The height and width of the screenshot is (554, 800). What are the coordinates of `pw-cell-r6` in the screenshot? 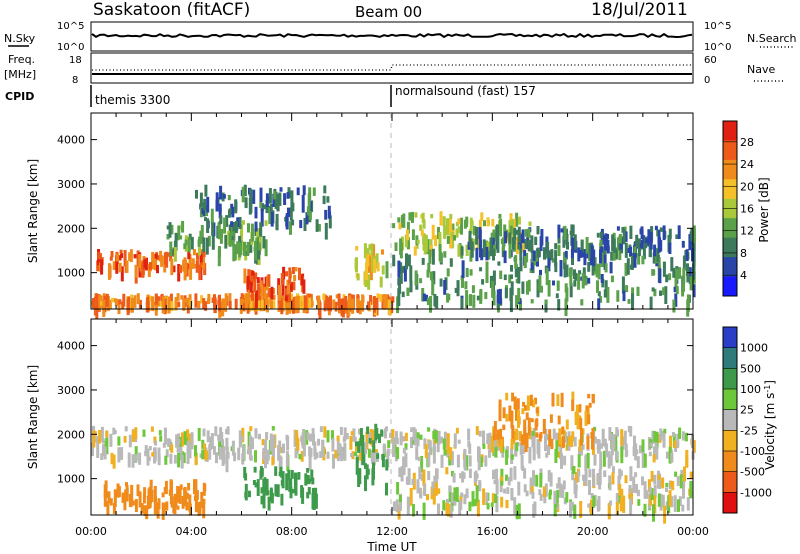 It's located at (524, 246).